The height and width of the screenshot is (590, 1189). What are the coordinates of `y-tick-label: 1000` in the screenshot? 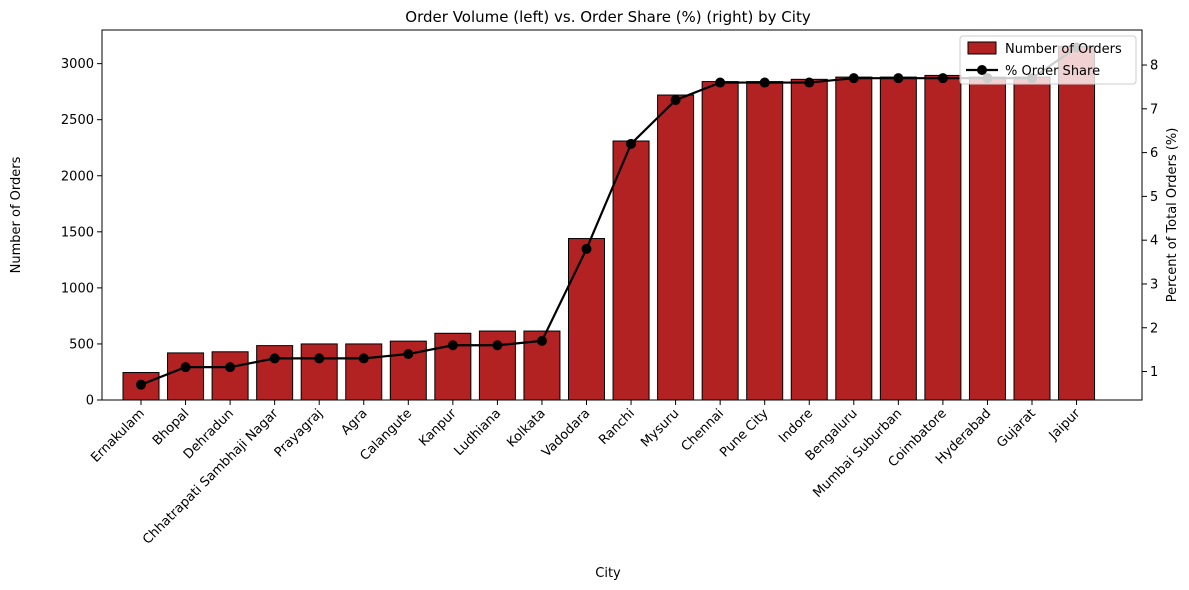 It's located at (77, 288).